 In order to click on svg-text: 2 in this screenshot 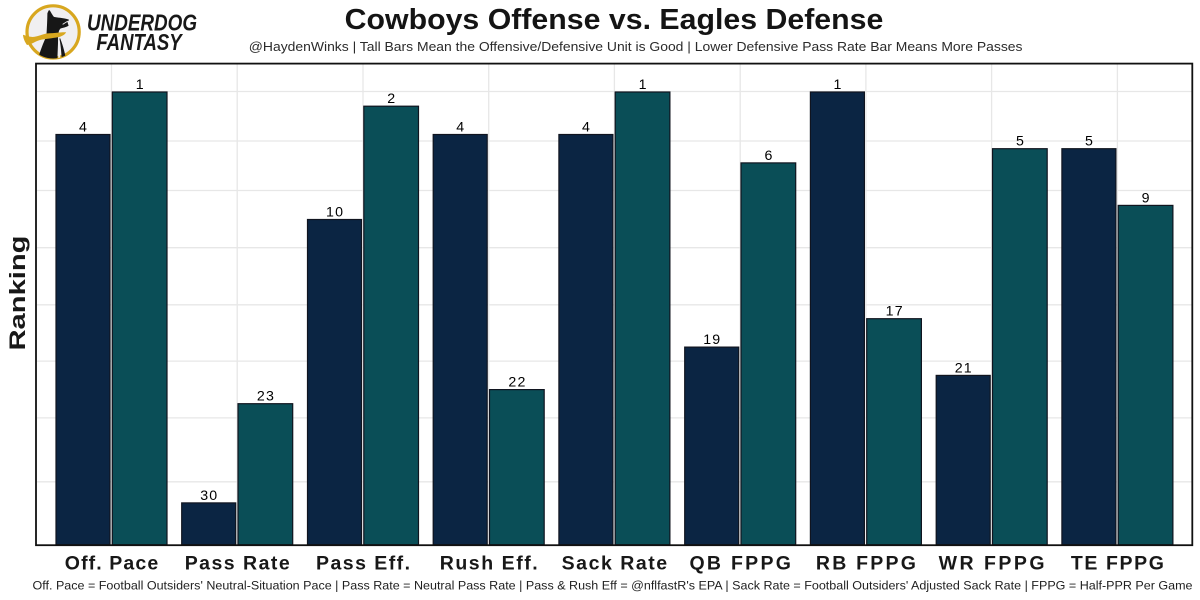, I will do `click(391, 99)`.